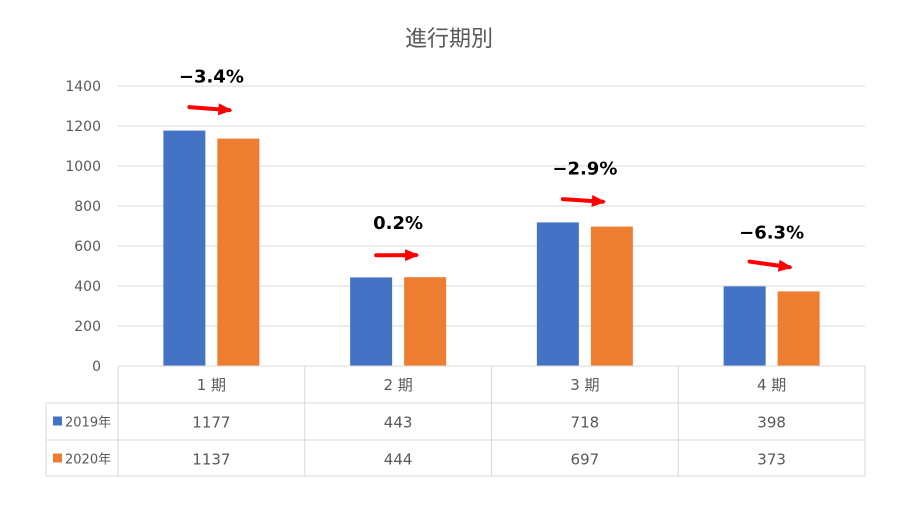 The width and height of the screenshot is (910, 506). I want to click on y-axis: 0 200 400 600 800 1000 1200 1400, so click(83, 227).